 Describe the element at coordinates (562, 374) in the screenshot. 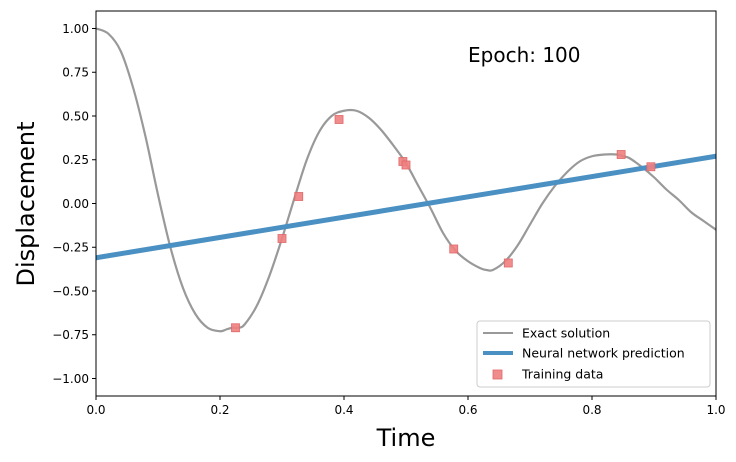

I see `legend-label-training: Training data` at that location.